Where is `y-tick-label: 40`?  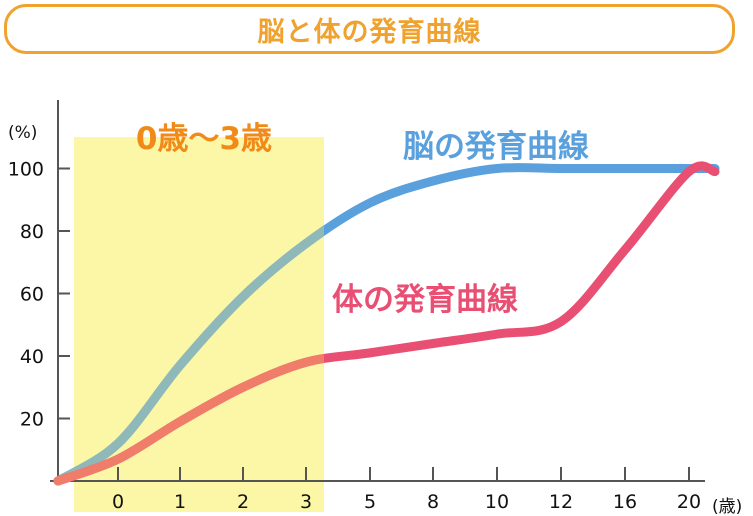 y-tick-label: 40 is located at coordinates (32, 357).